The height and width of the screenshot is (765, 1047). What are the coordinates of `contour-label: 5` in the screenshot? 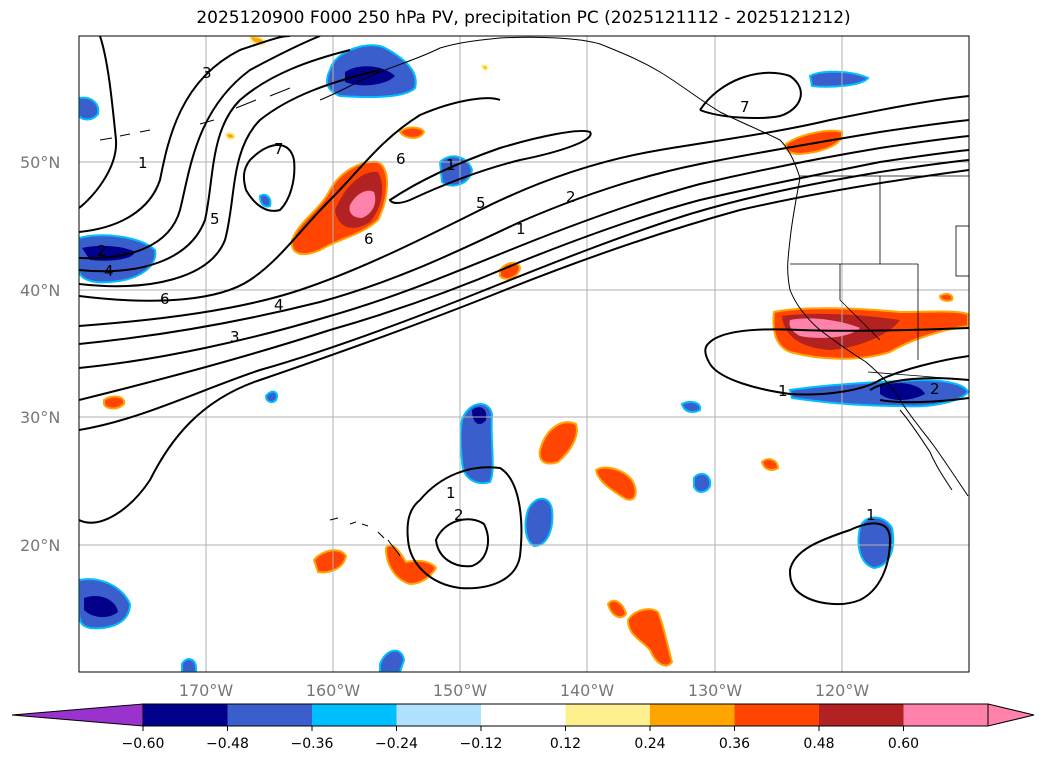 It's located at (215, 219).